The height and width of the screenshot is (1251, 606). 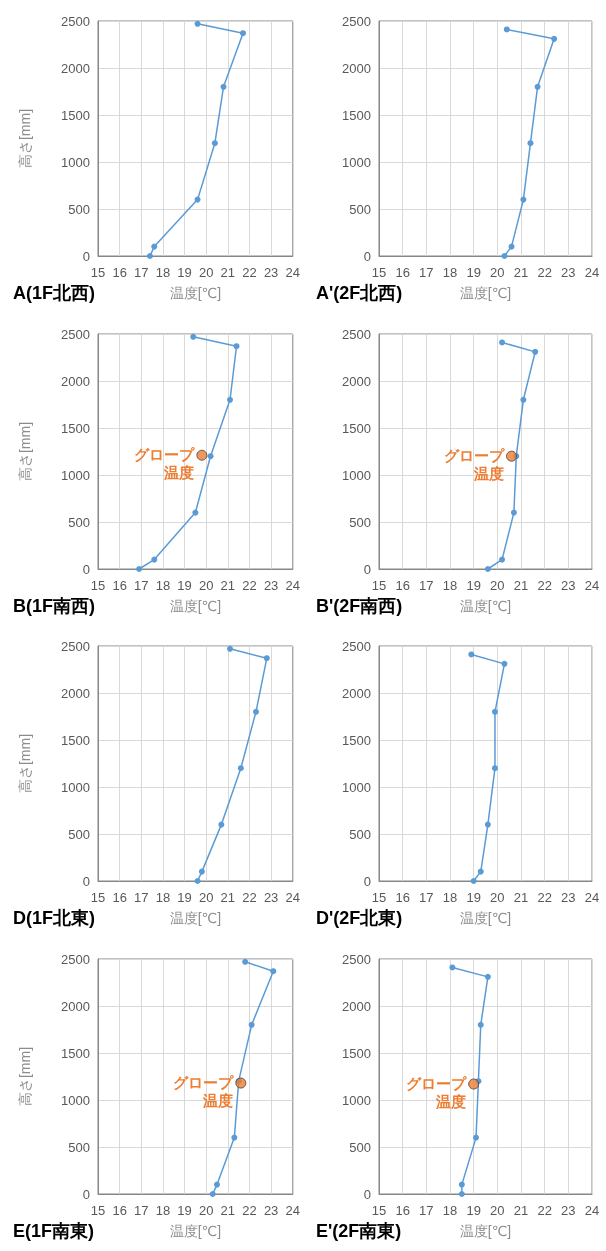 I want to click on text: D'(2F北東), so click(x=359, y=918).